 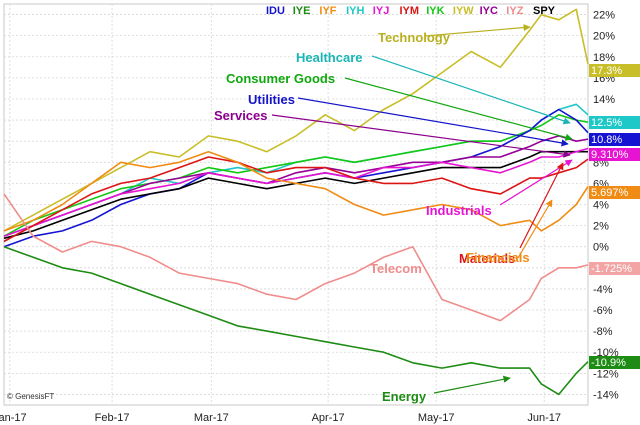 I want to click on legend-item-spy: SPY, so click(x=544, y=11).